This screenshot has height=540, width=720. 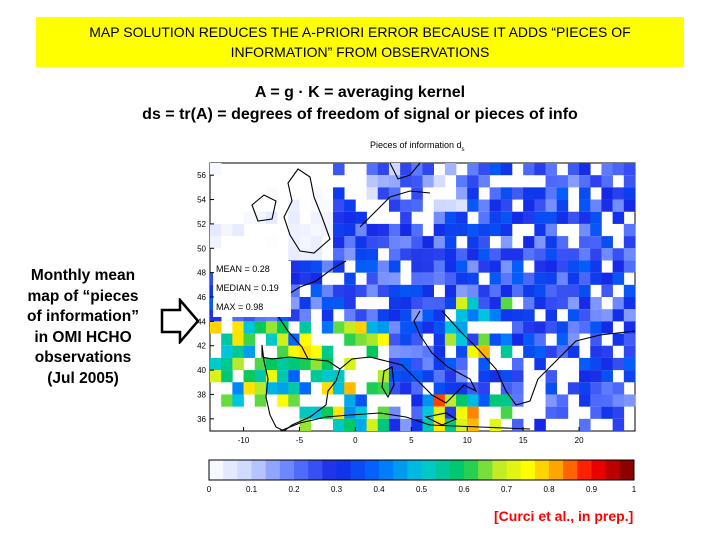 What do you see at coordinates (201, 175) in the screenshot?
I see `lat-tick-label: 56` at bounding box center [201, 175].